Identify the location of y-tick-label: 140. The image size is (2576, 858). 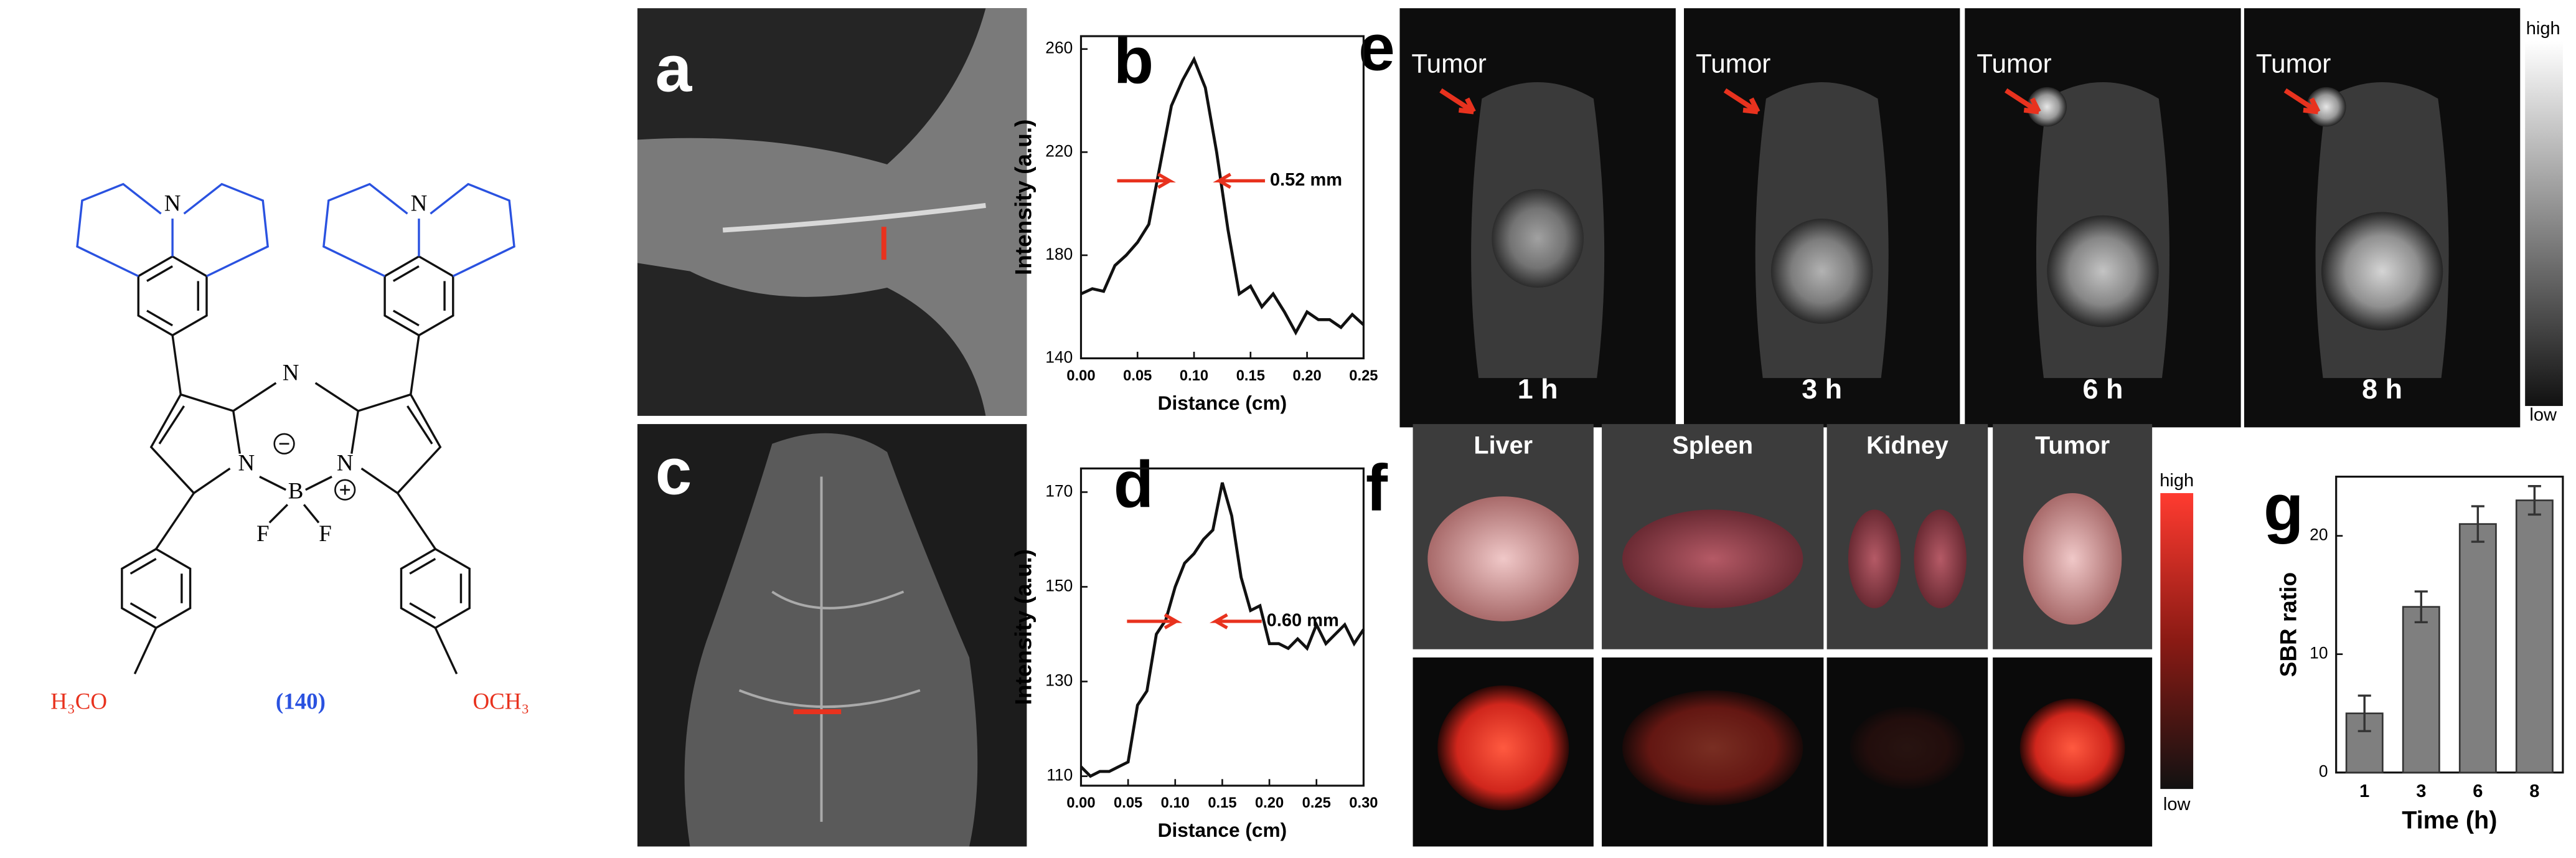
(1059, 356).